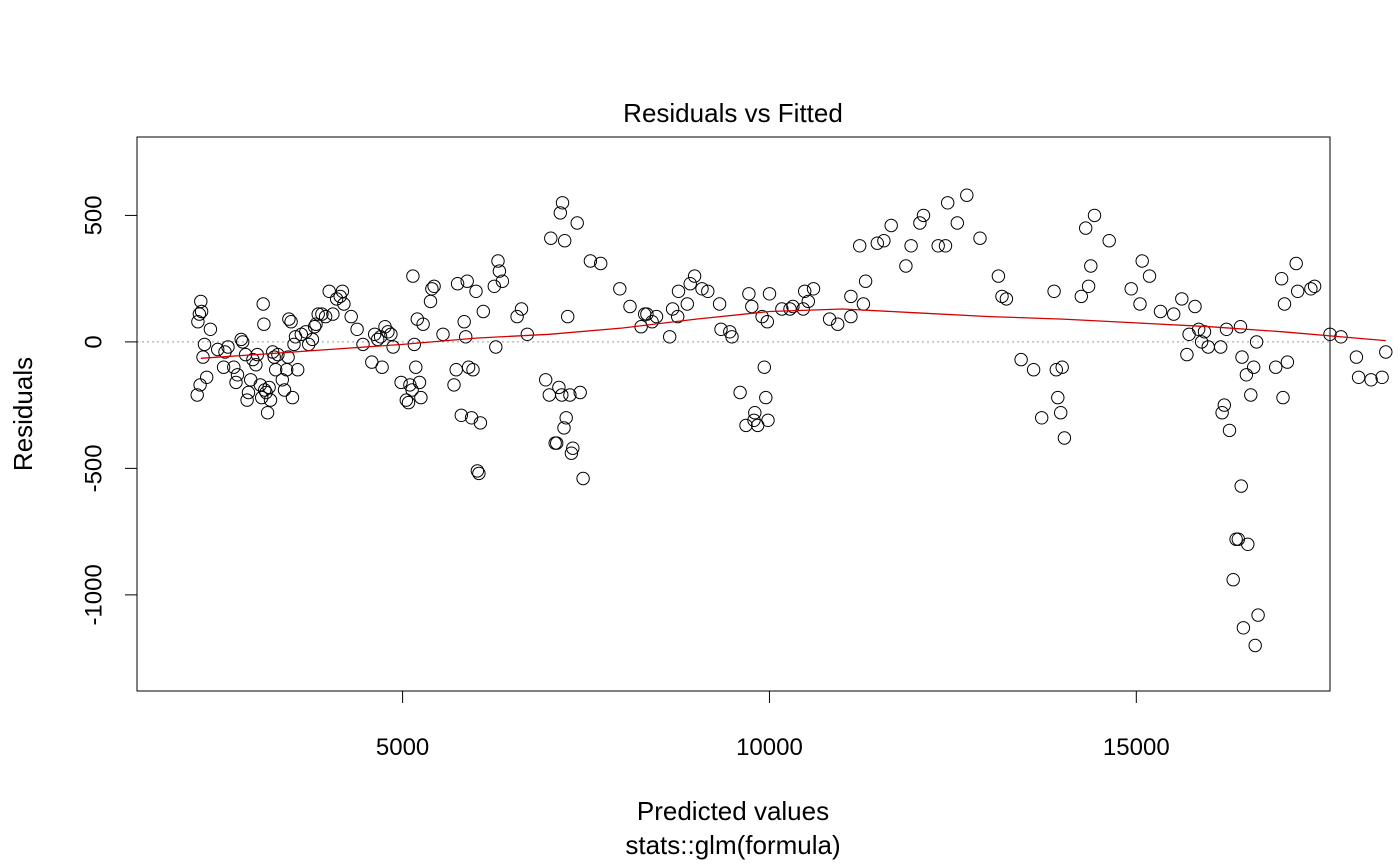 The width and height of the screenshot is (1400, 865). Describe the element at coordinates (109, 410) in the screenshot. I see `y-axis: 500 0 -500 -1000` at that location.